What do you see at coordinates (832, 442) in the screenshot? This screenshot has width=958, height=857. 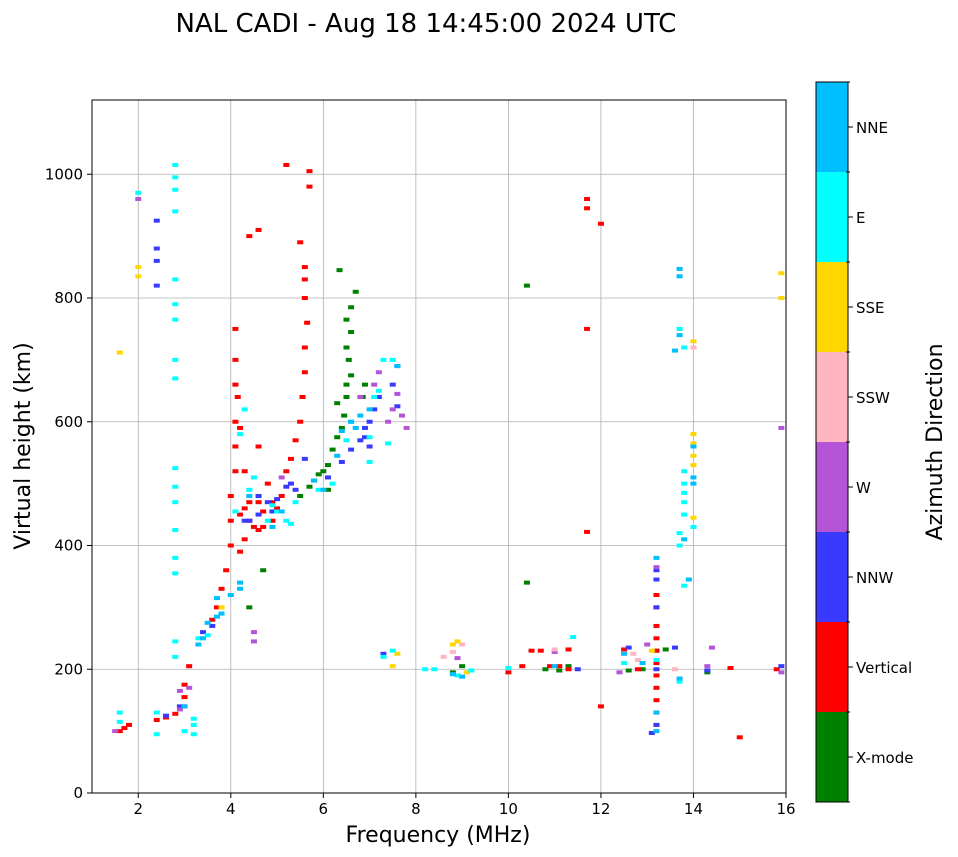 I see `colorbar-frame` at bounding box center [832, 442].